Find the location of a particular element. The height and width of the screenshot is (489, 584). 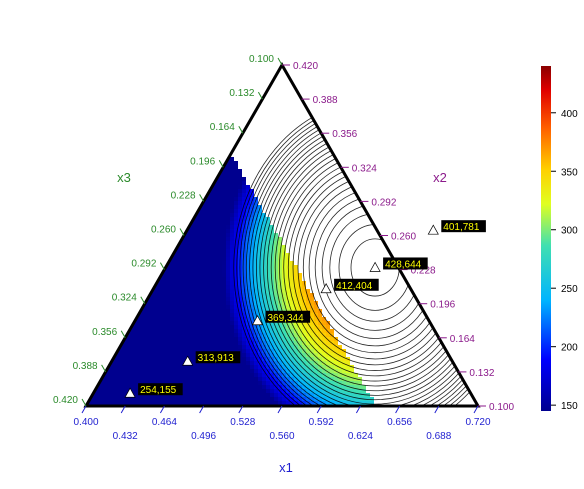

x2-axis-title: x2 is located at coordinates (440, 177).